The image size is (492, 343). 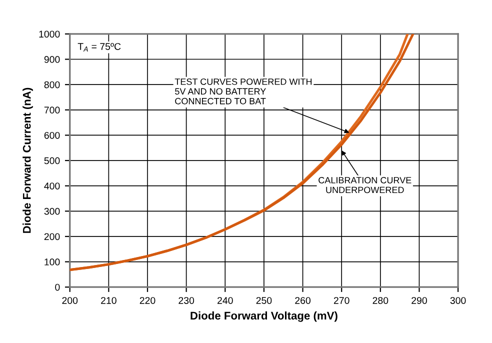 I want to click on x-tick-label: 210, so click(x=108, y=300).